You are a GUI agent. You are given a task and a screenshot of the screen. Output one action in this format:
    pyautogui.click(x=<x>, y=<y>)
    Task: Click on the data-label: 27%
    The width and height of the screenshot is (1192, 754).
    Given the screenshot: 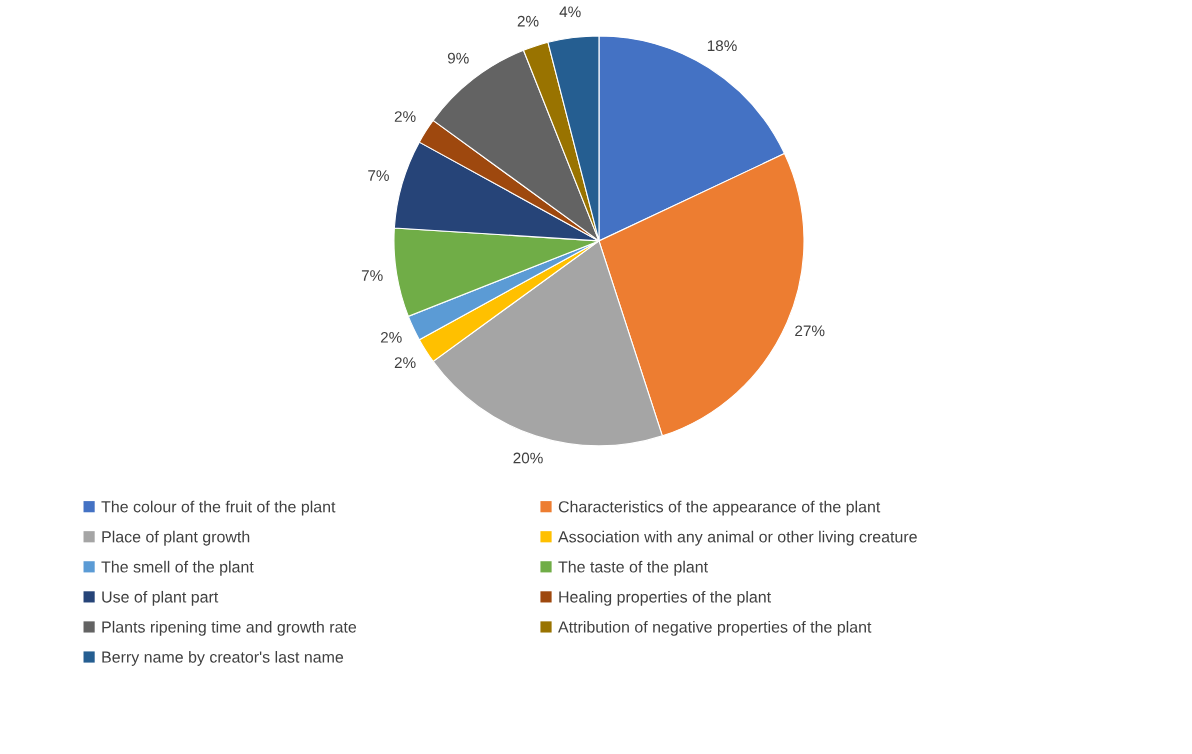 What is the action you would take?
    pyautogui.click(x=810, y=331)
    